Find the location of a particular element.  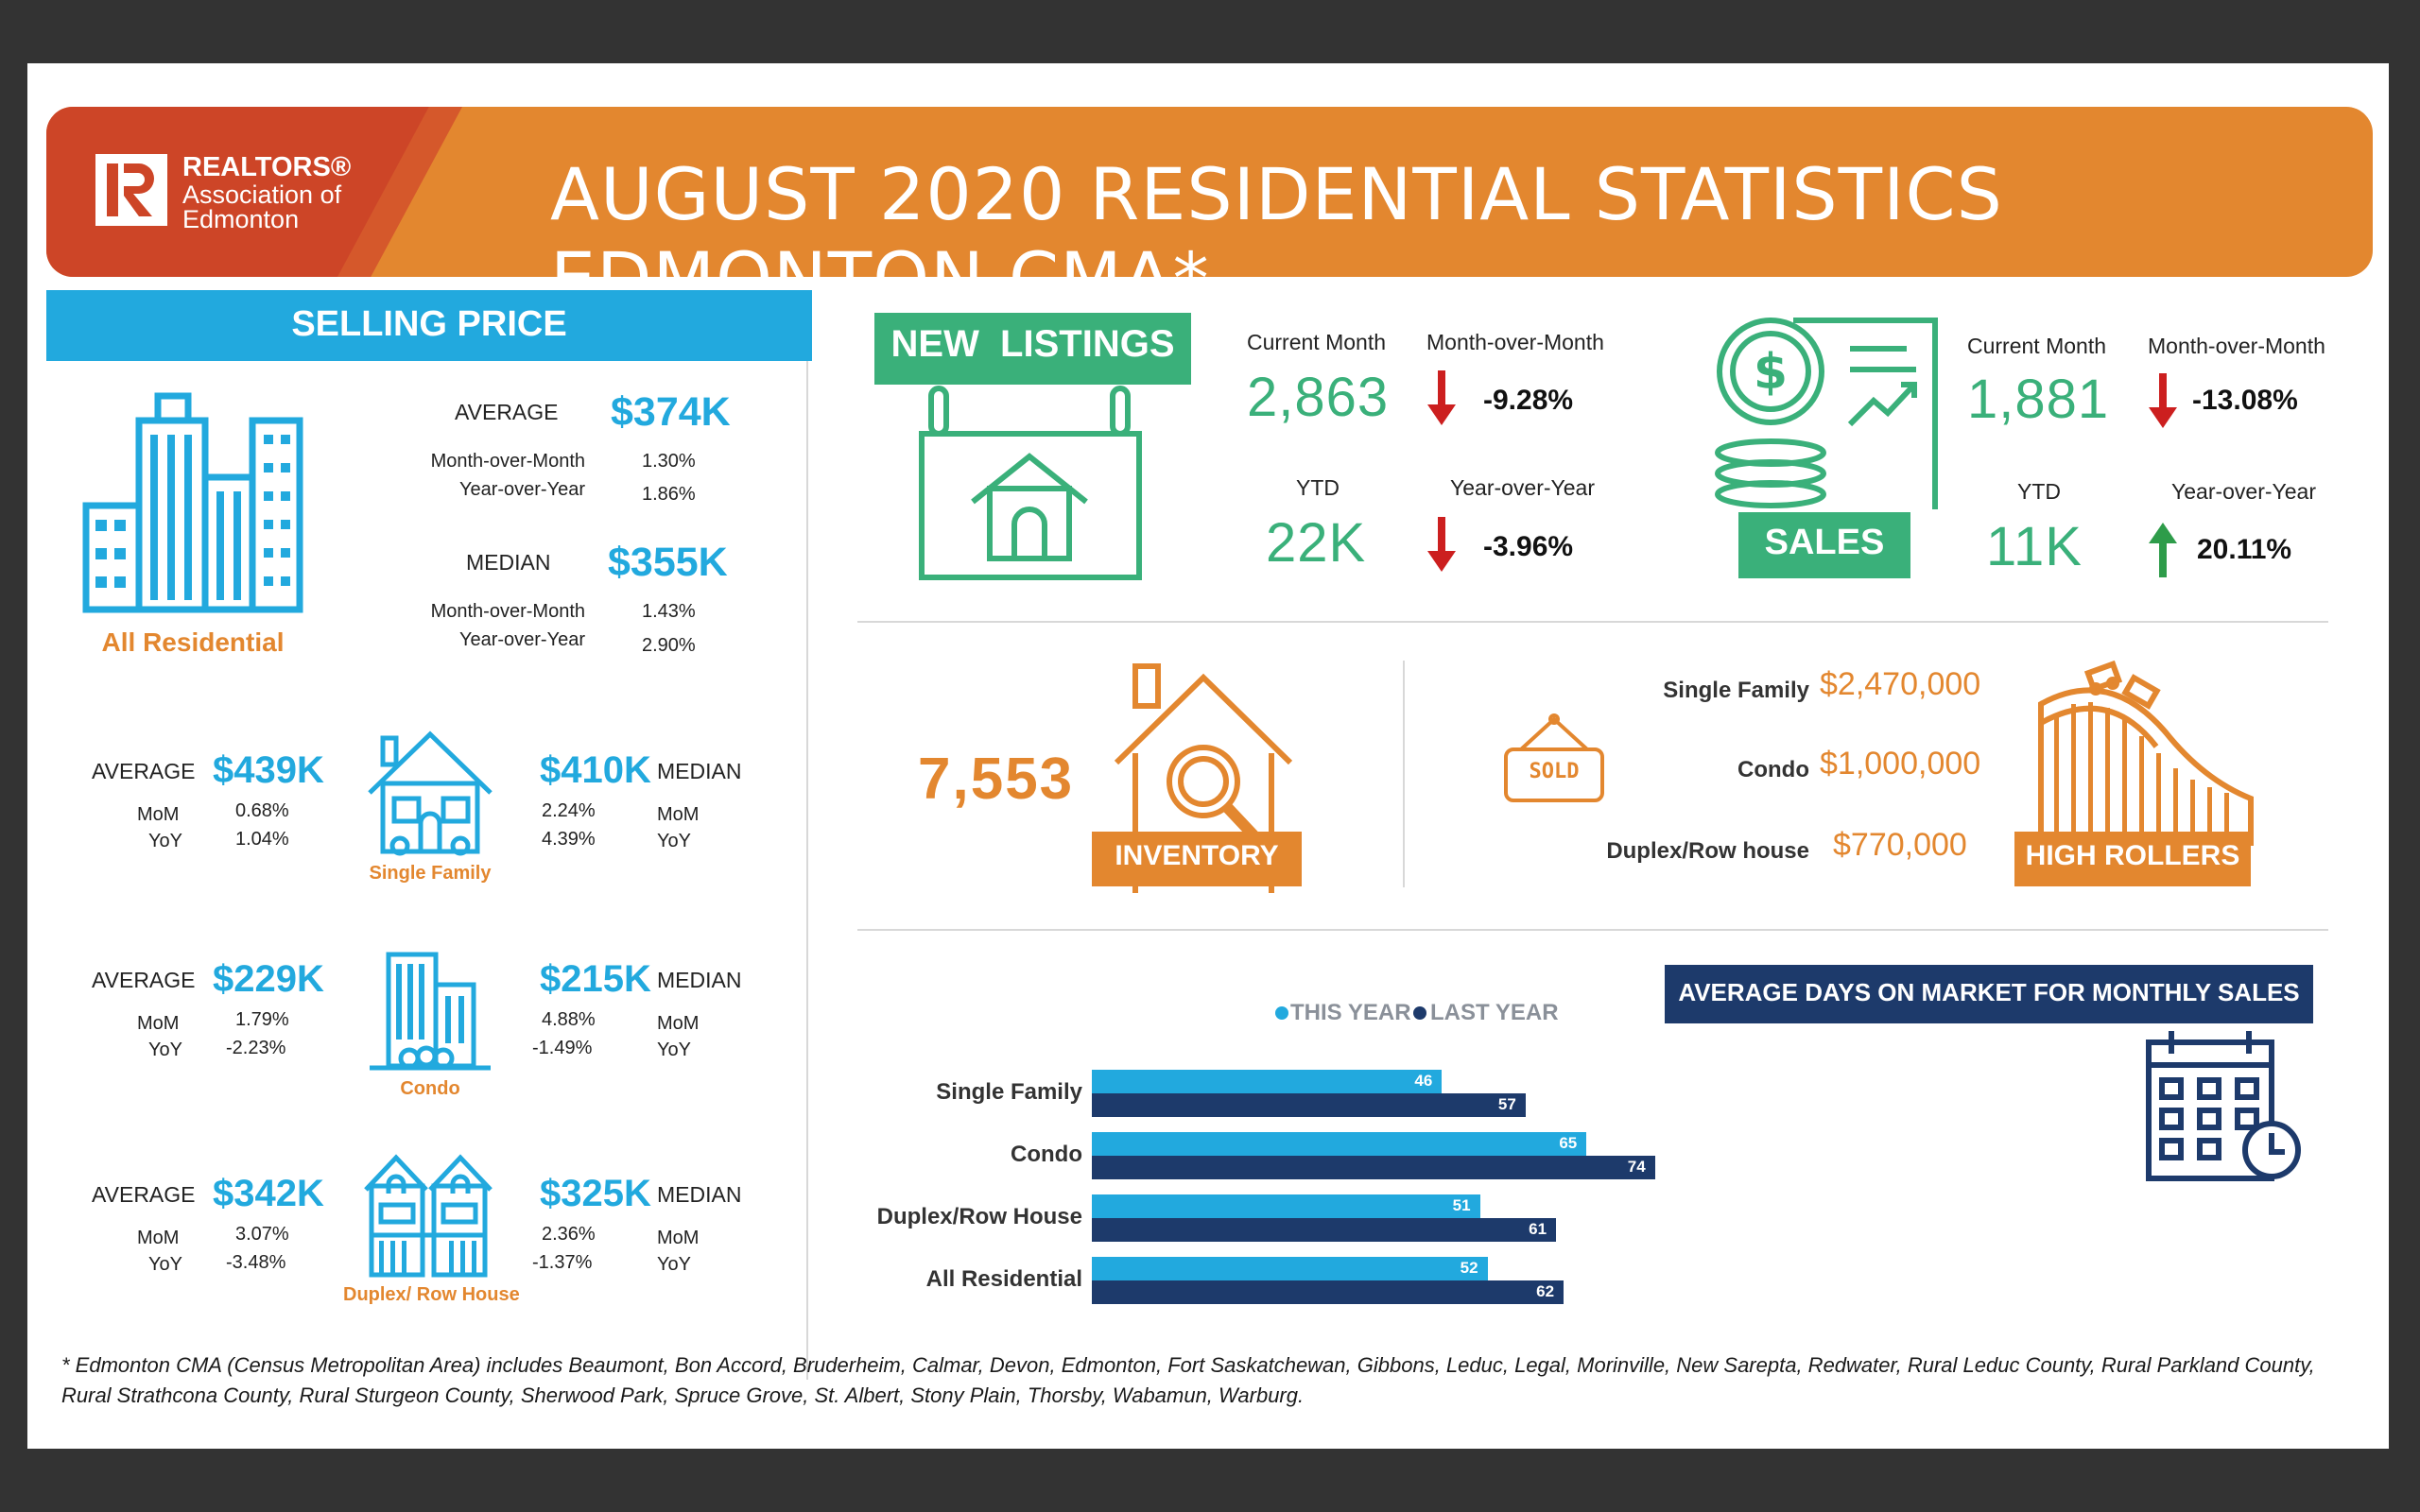

new-listings-badge is located at coordinates (1032, 349).